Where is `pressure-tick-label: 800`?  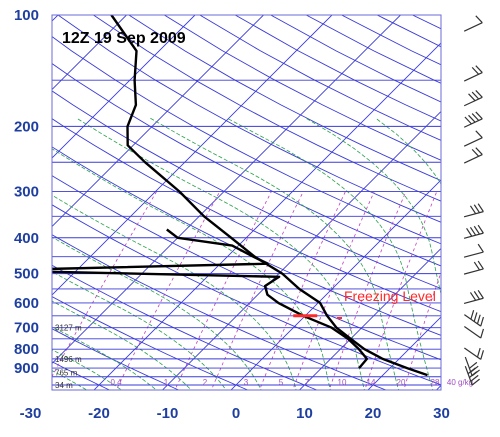 pressure-tick-label: 800 is located at coordinates (26, 349).